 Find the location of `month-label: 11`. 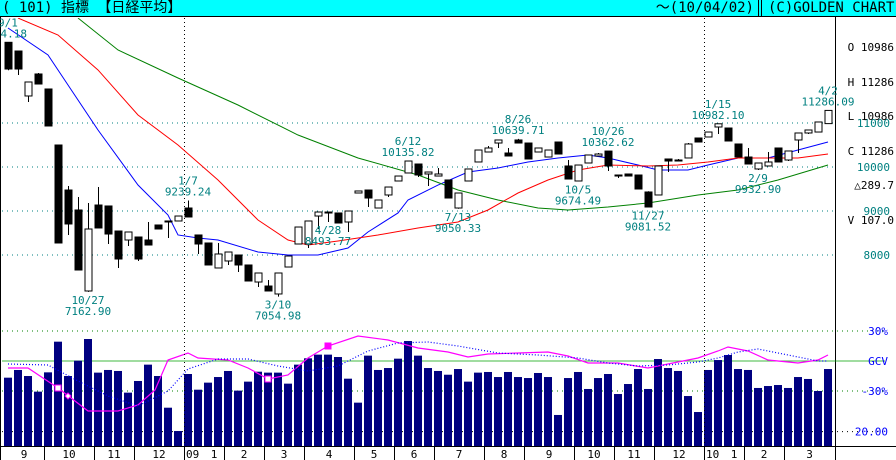

month-label: 11 is located at coordinates (113, 454).